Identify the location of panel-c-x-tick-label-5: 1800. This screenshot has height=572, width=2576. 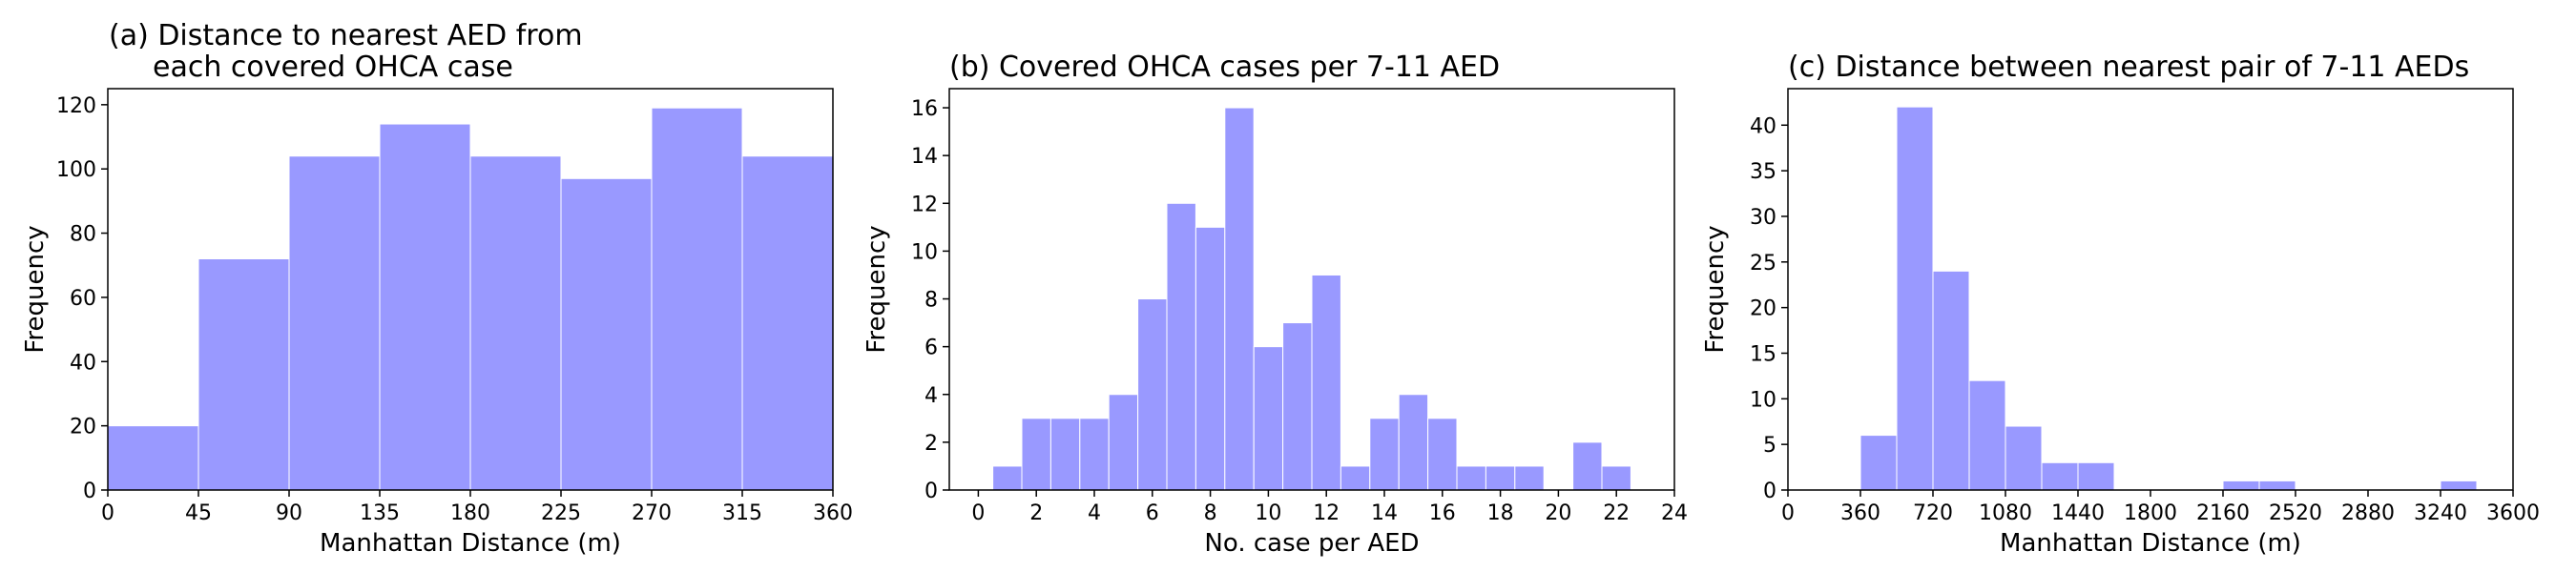
(2150, 513).